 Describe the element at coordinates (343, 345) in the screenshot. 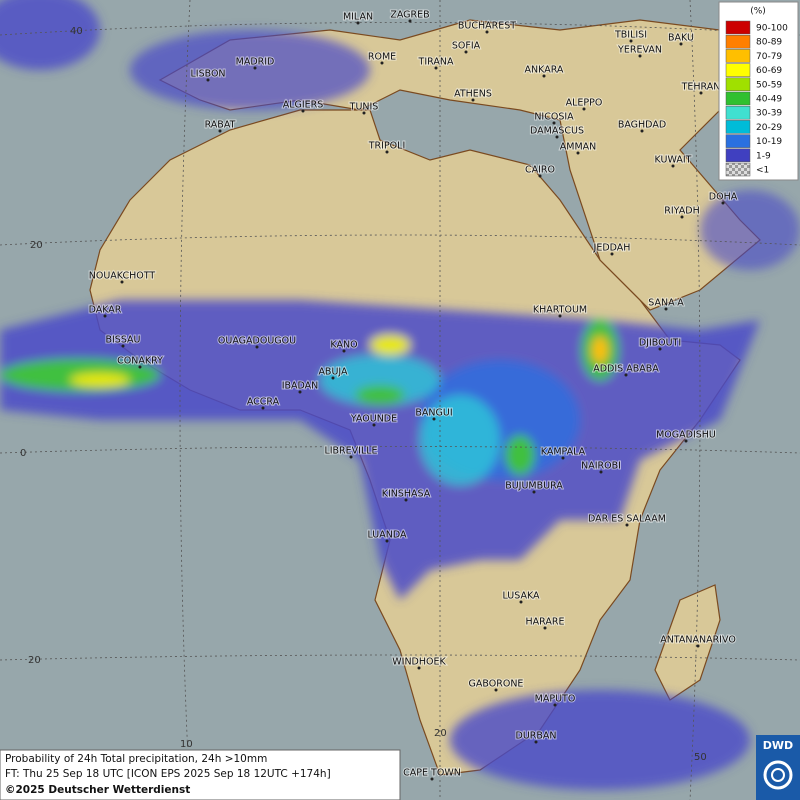

I see `city-label: KANO` at that location.